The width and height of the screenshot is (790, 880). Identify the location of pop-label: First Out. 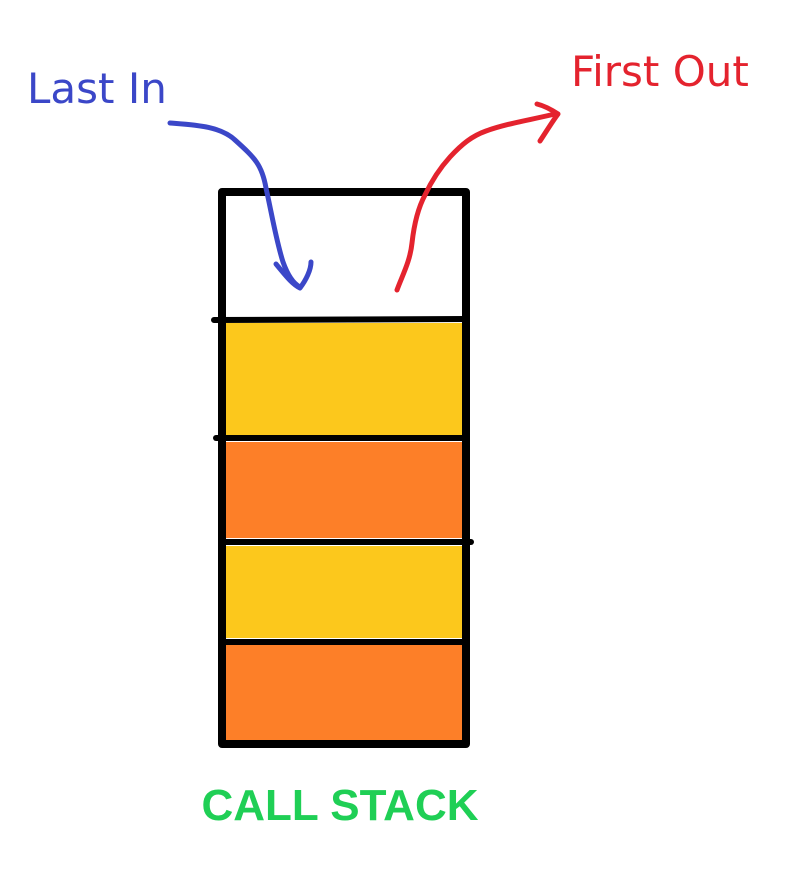
(660, 71).